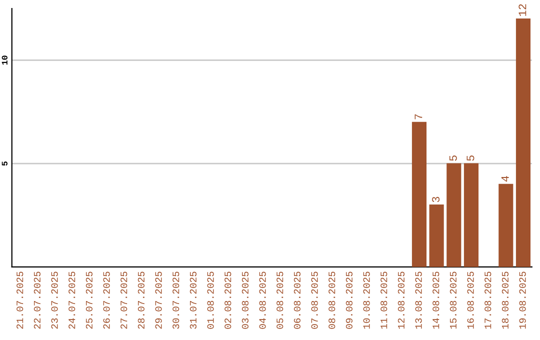 The image size is (540, 340). Describe the element at coordinates (332, 300) in the screenshot. I see `x-tick-label: 08.08.2025` at that location.